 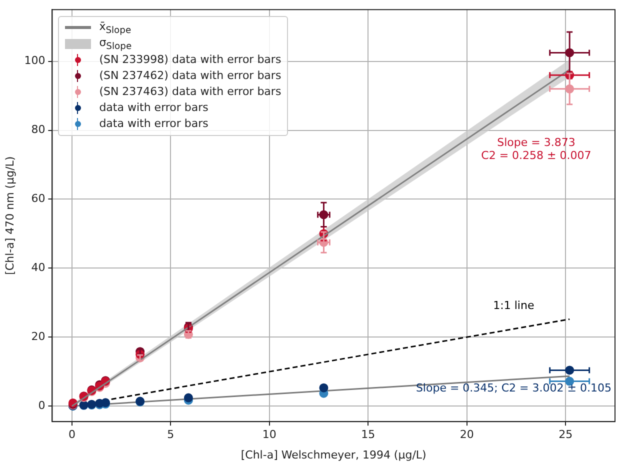 I want to click on y-tick-label: 100, so click(x=35, y=61).